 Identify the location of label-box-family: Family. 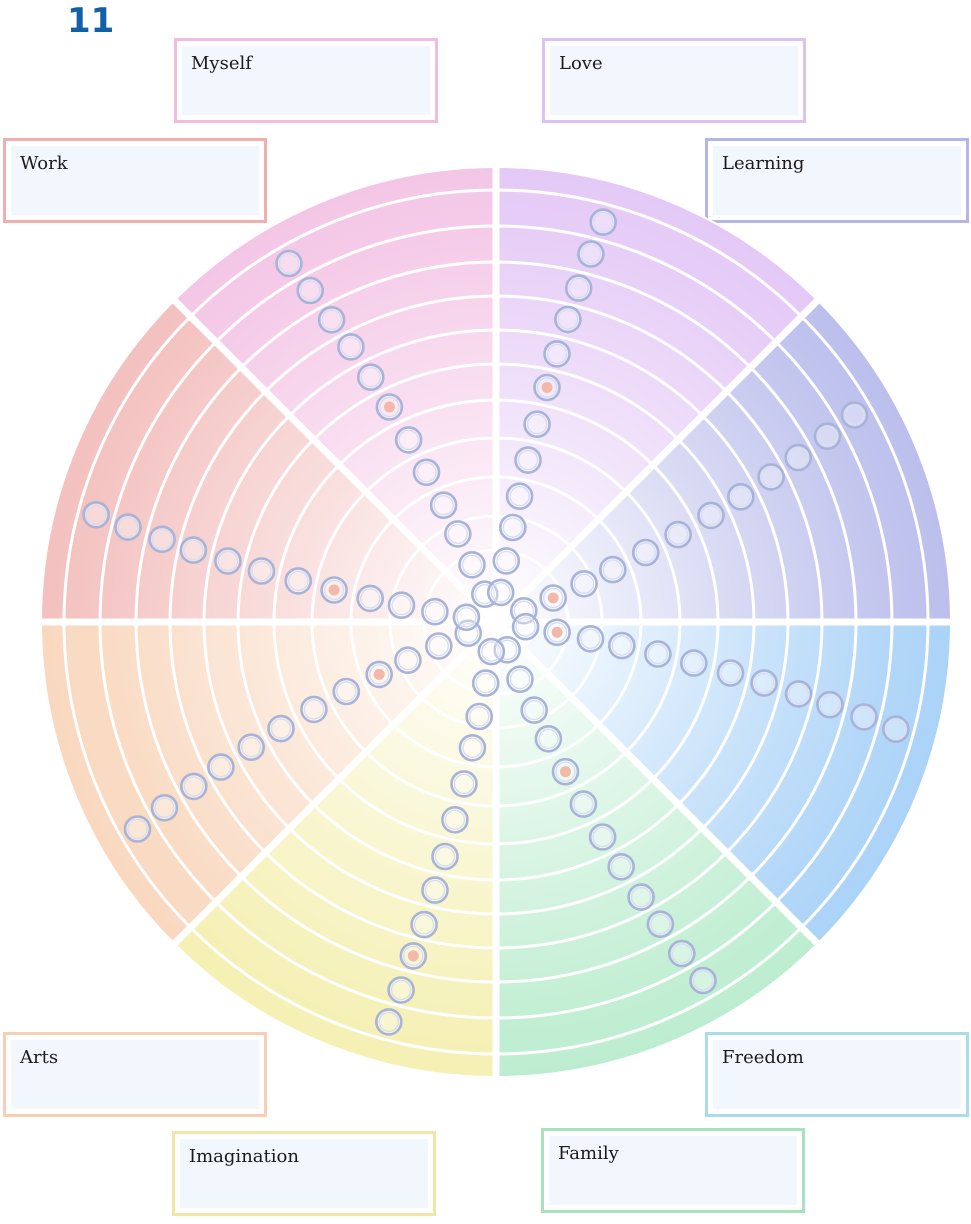
(673, 1170).